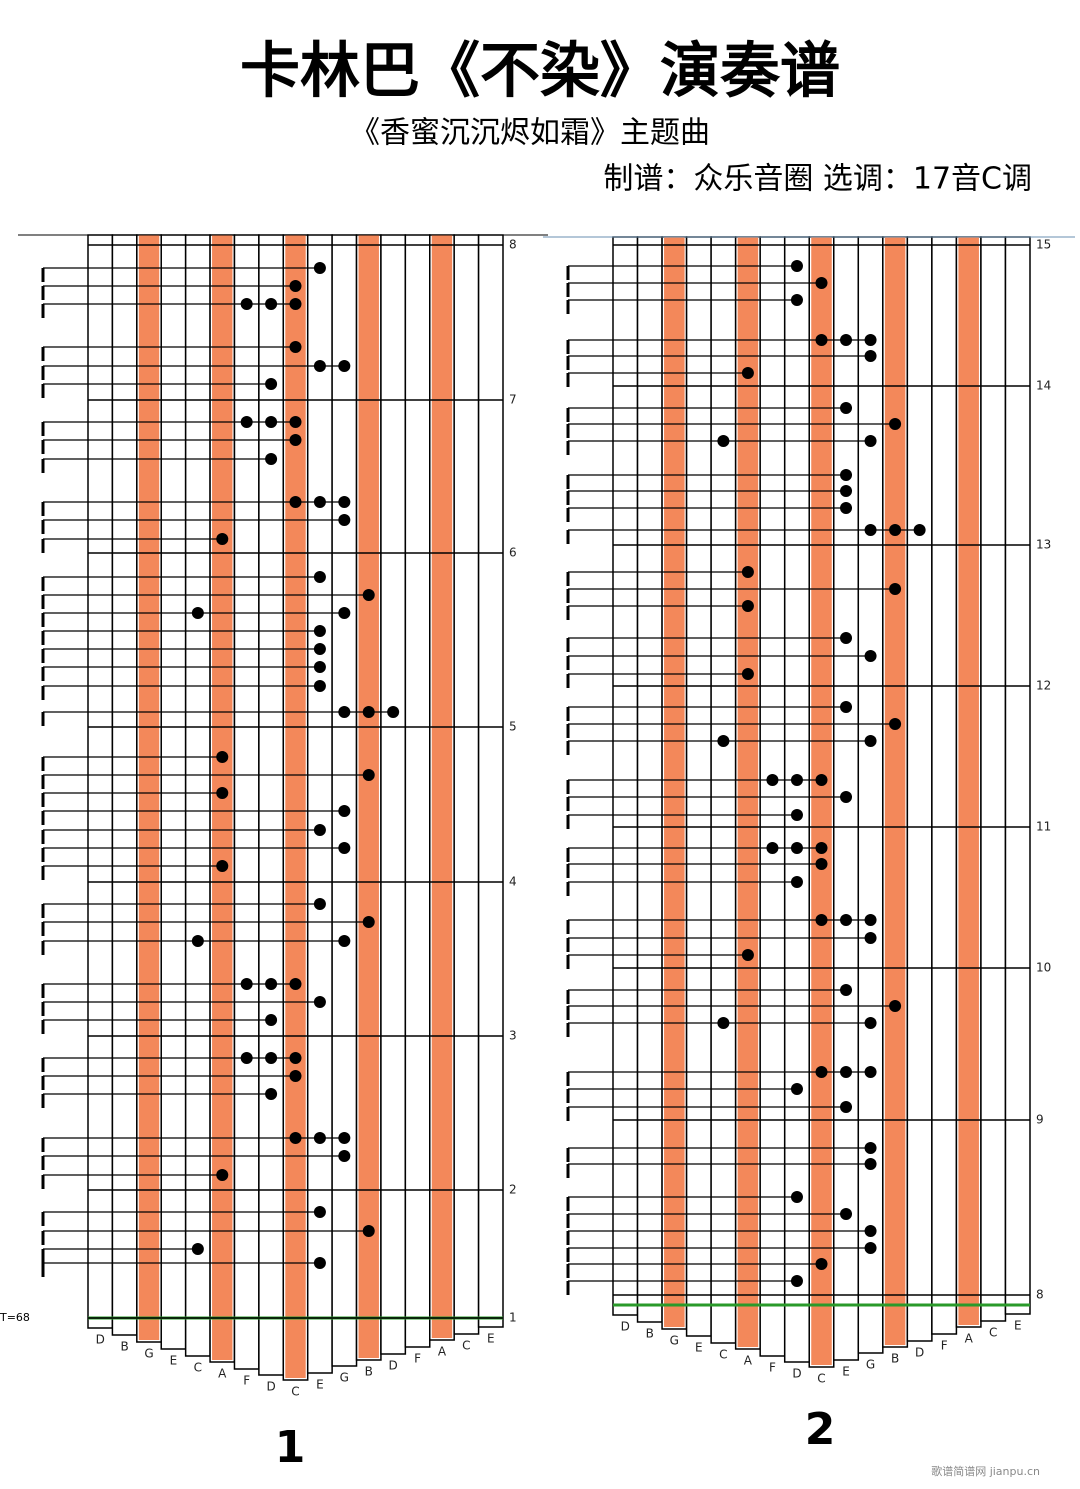  Describe the element at coordinates (540, 72) in the screenshot. I see `title: 卡林巴《不染》演奏谱` at that location.